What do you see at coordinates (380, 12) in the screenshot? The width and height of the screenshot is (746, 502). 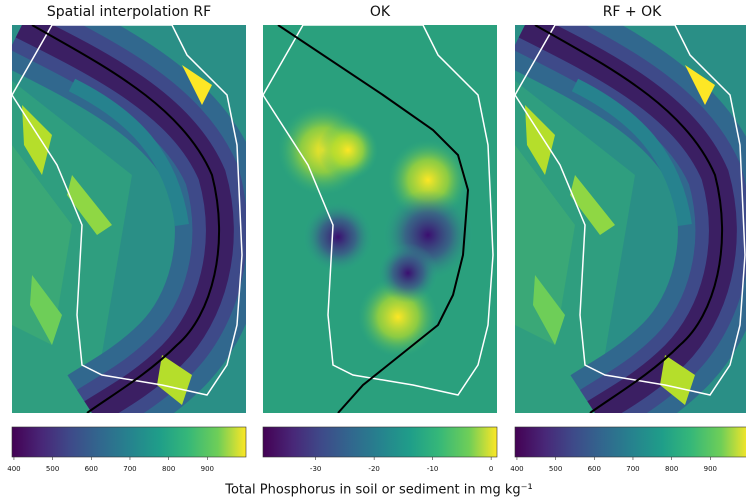 I see `panel-title: OK` at bounding box center [380, 12].